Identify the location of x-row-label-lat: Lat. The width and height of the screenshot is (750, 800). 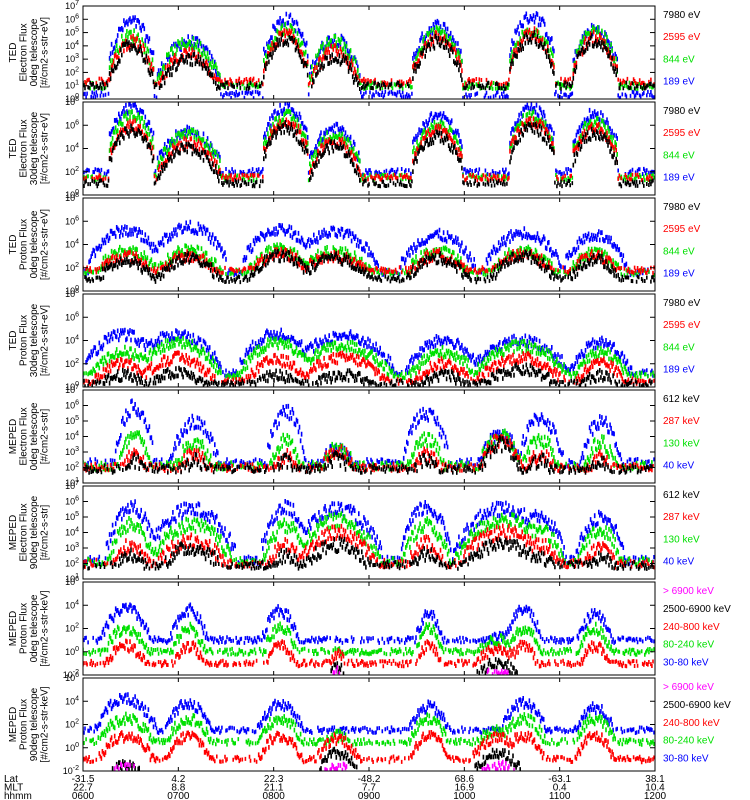
(11, 779).